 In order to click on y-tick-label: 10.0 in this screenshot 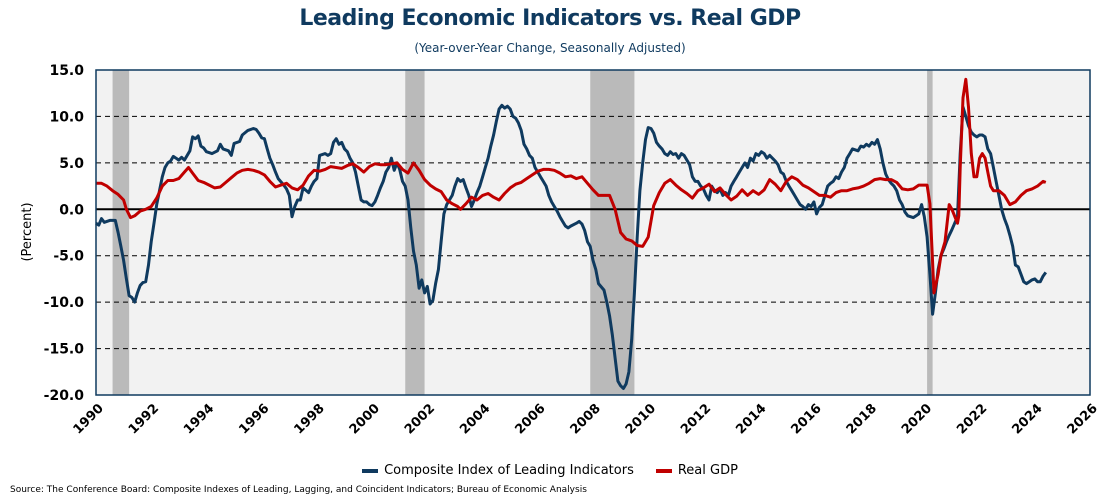, I will do `click(66, 117)`.